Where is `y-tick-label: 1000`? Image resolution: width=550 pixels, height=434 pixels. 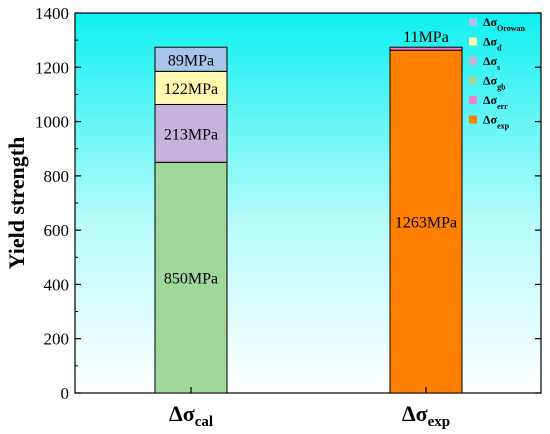 y-tick-label: 1000 is located at coordinates (52, 122).